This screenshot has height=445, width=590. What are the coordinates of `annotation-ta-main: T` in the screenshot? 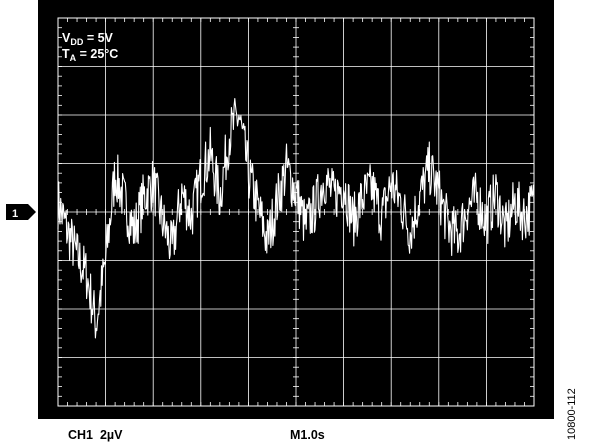 It's located at (66, 54).